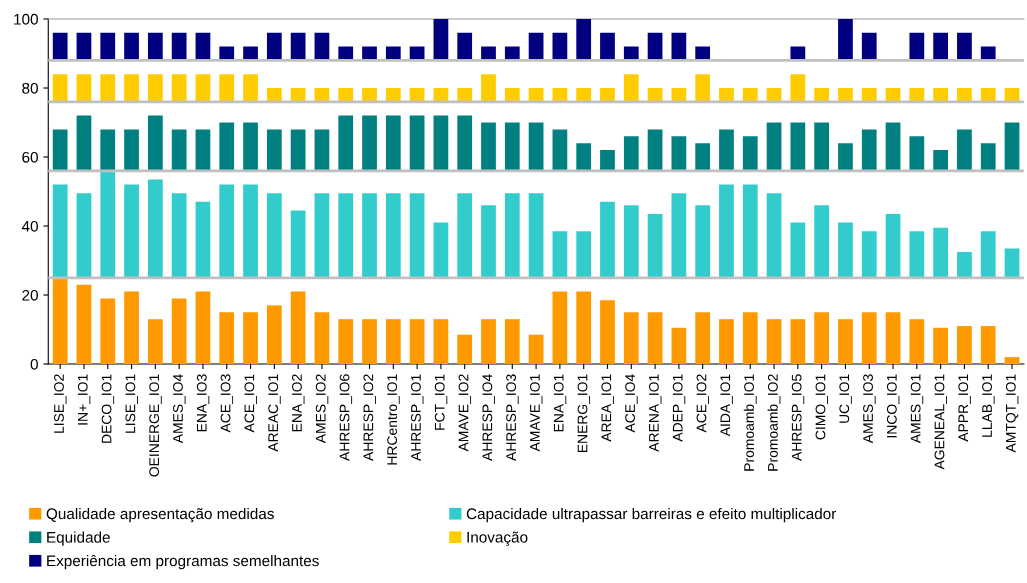 The image size is (1027, 583). What do you see at coordinates (512, 417) in the screenshot?
I see `x-tick-label: AHRESP_IO3` at bounding box center [512, 417].